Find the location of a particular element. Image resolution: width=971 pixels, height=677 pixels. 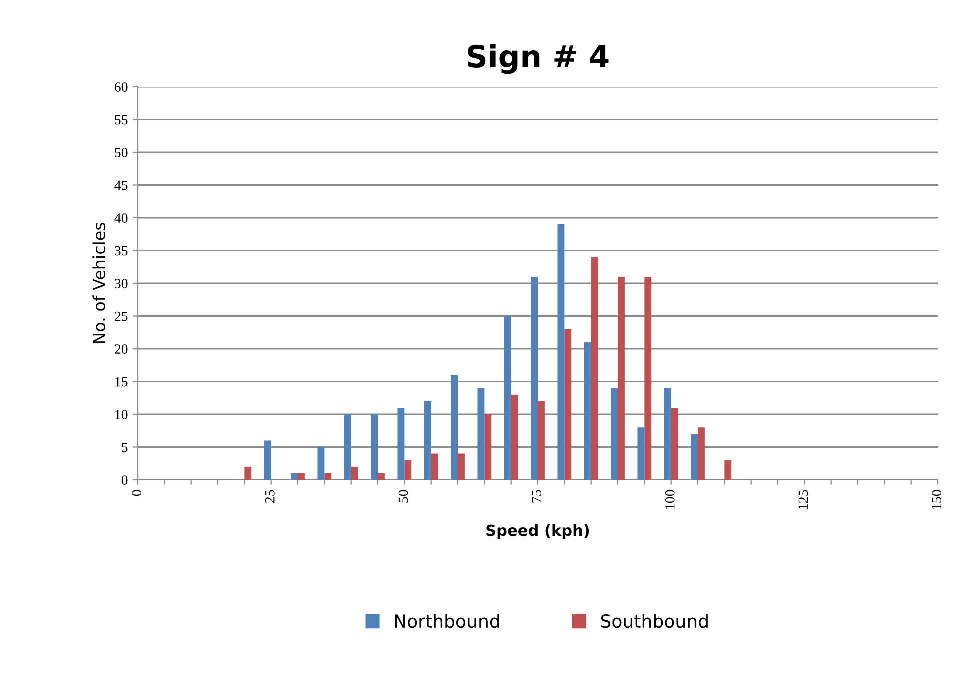

y-tick-label: 35 is located at coordinates (121, 251).